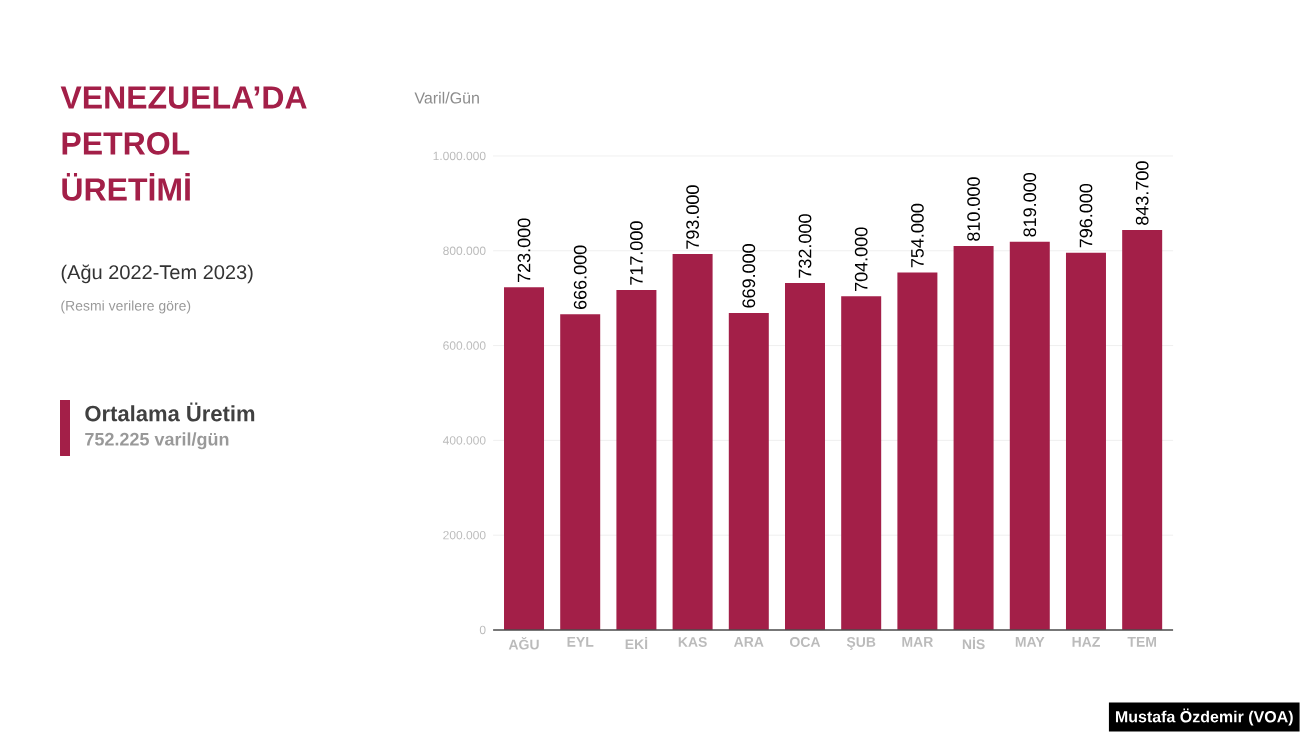  I want to click on data-label: 717.000, so click(636, 253).